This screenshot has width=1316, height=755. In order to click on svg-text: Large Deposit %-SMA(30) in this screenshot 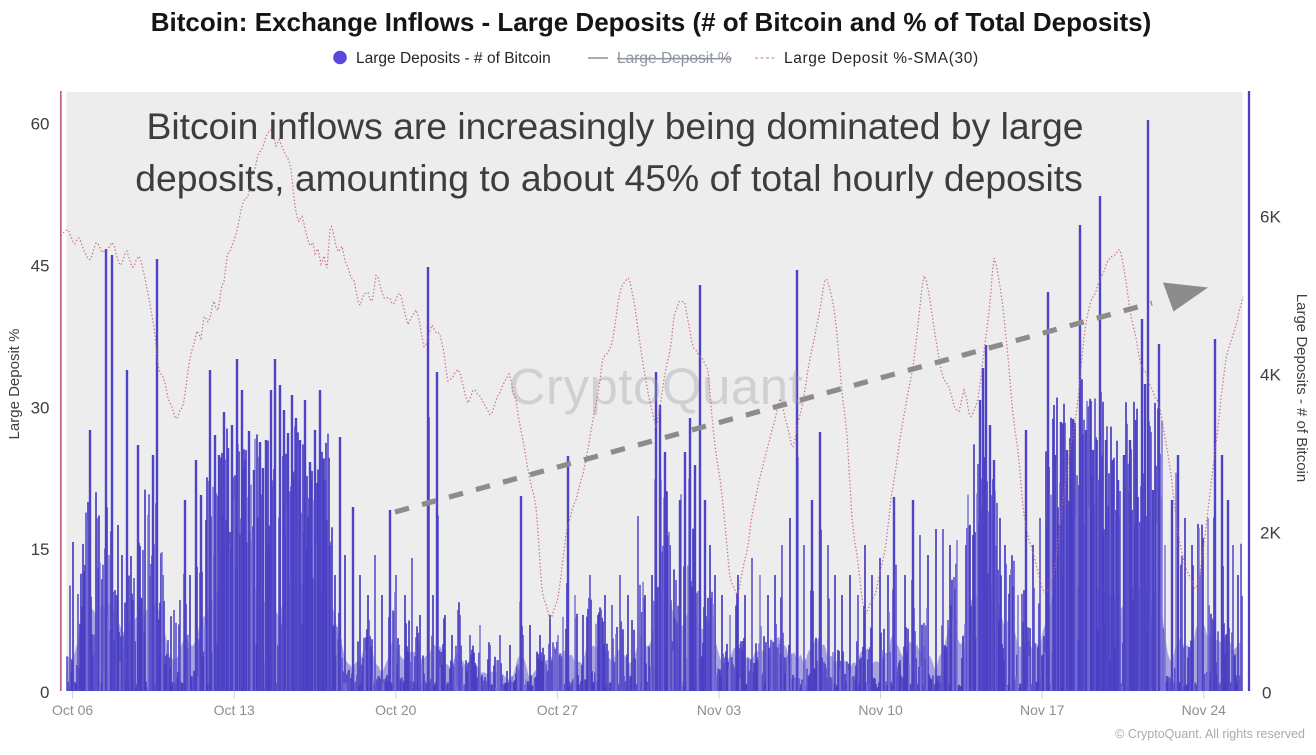, I will do `click(881, 58)`.